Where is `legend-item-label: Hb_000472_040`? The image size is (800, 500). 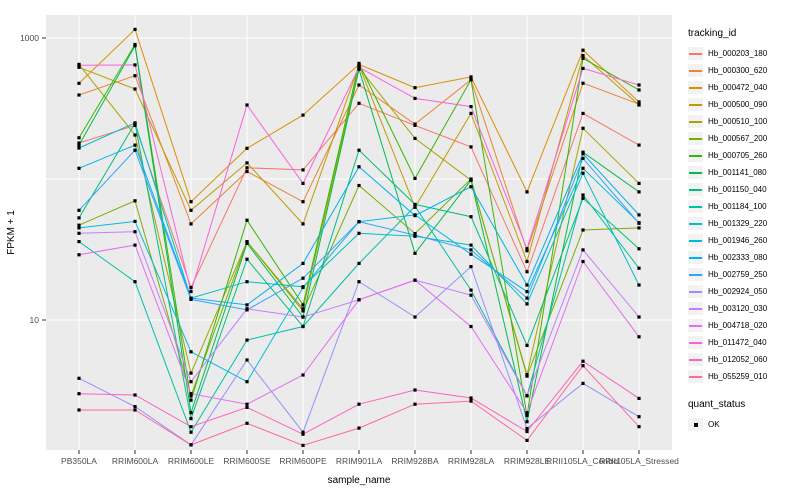
legend-item-label: Hb_000472_040 is located at coordinates (738, 87).